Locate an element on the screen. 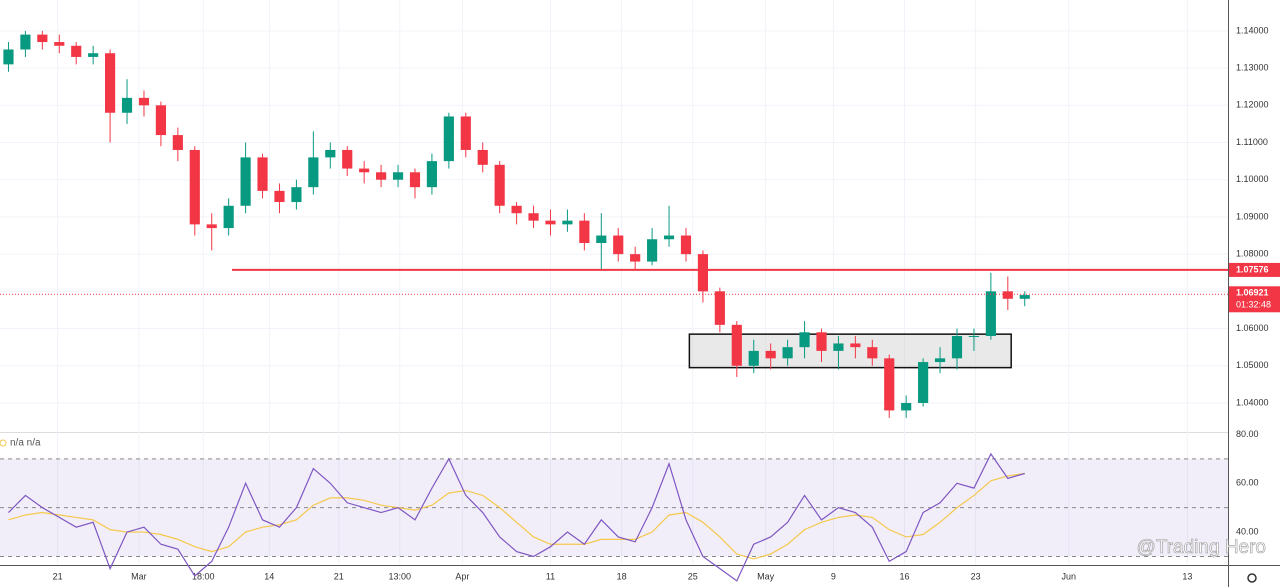 The width and height of the screenshot is (1280, 587). rsi-ma-line is located at coordinates (516, 516).